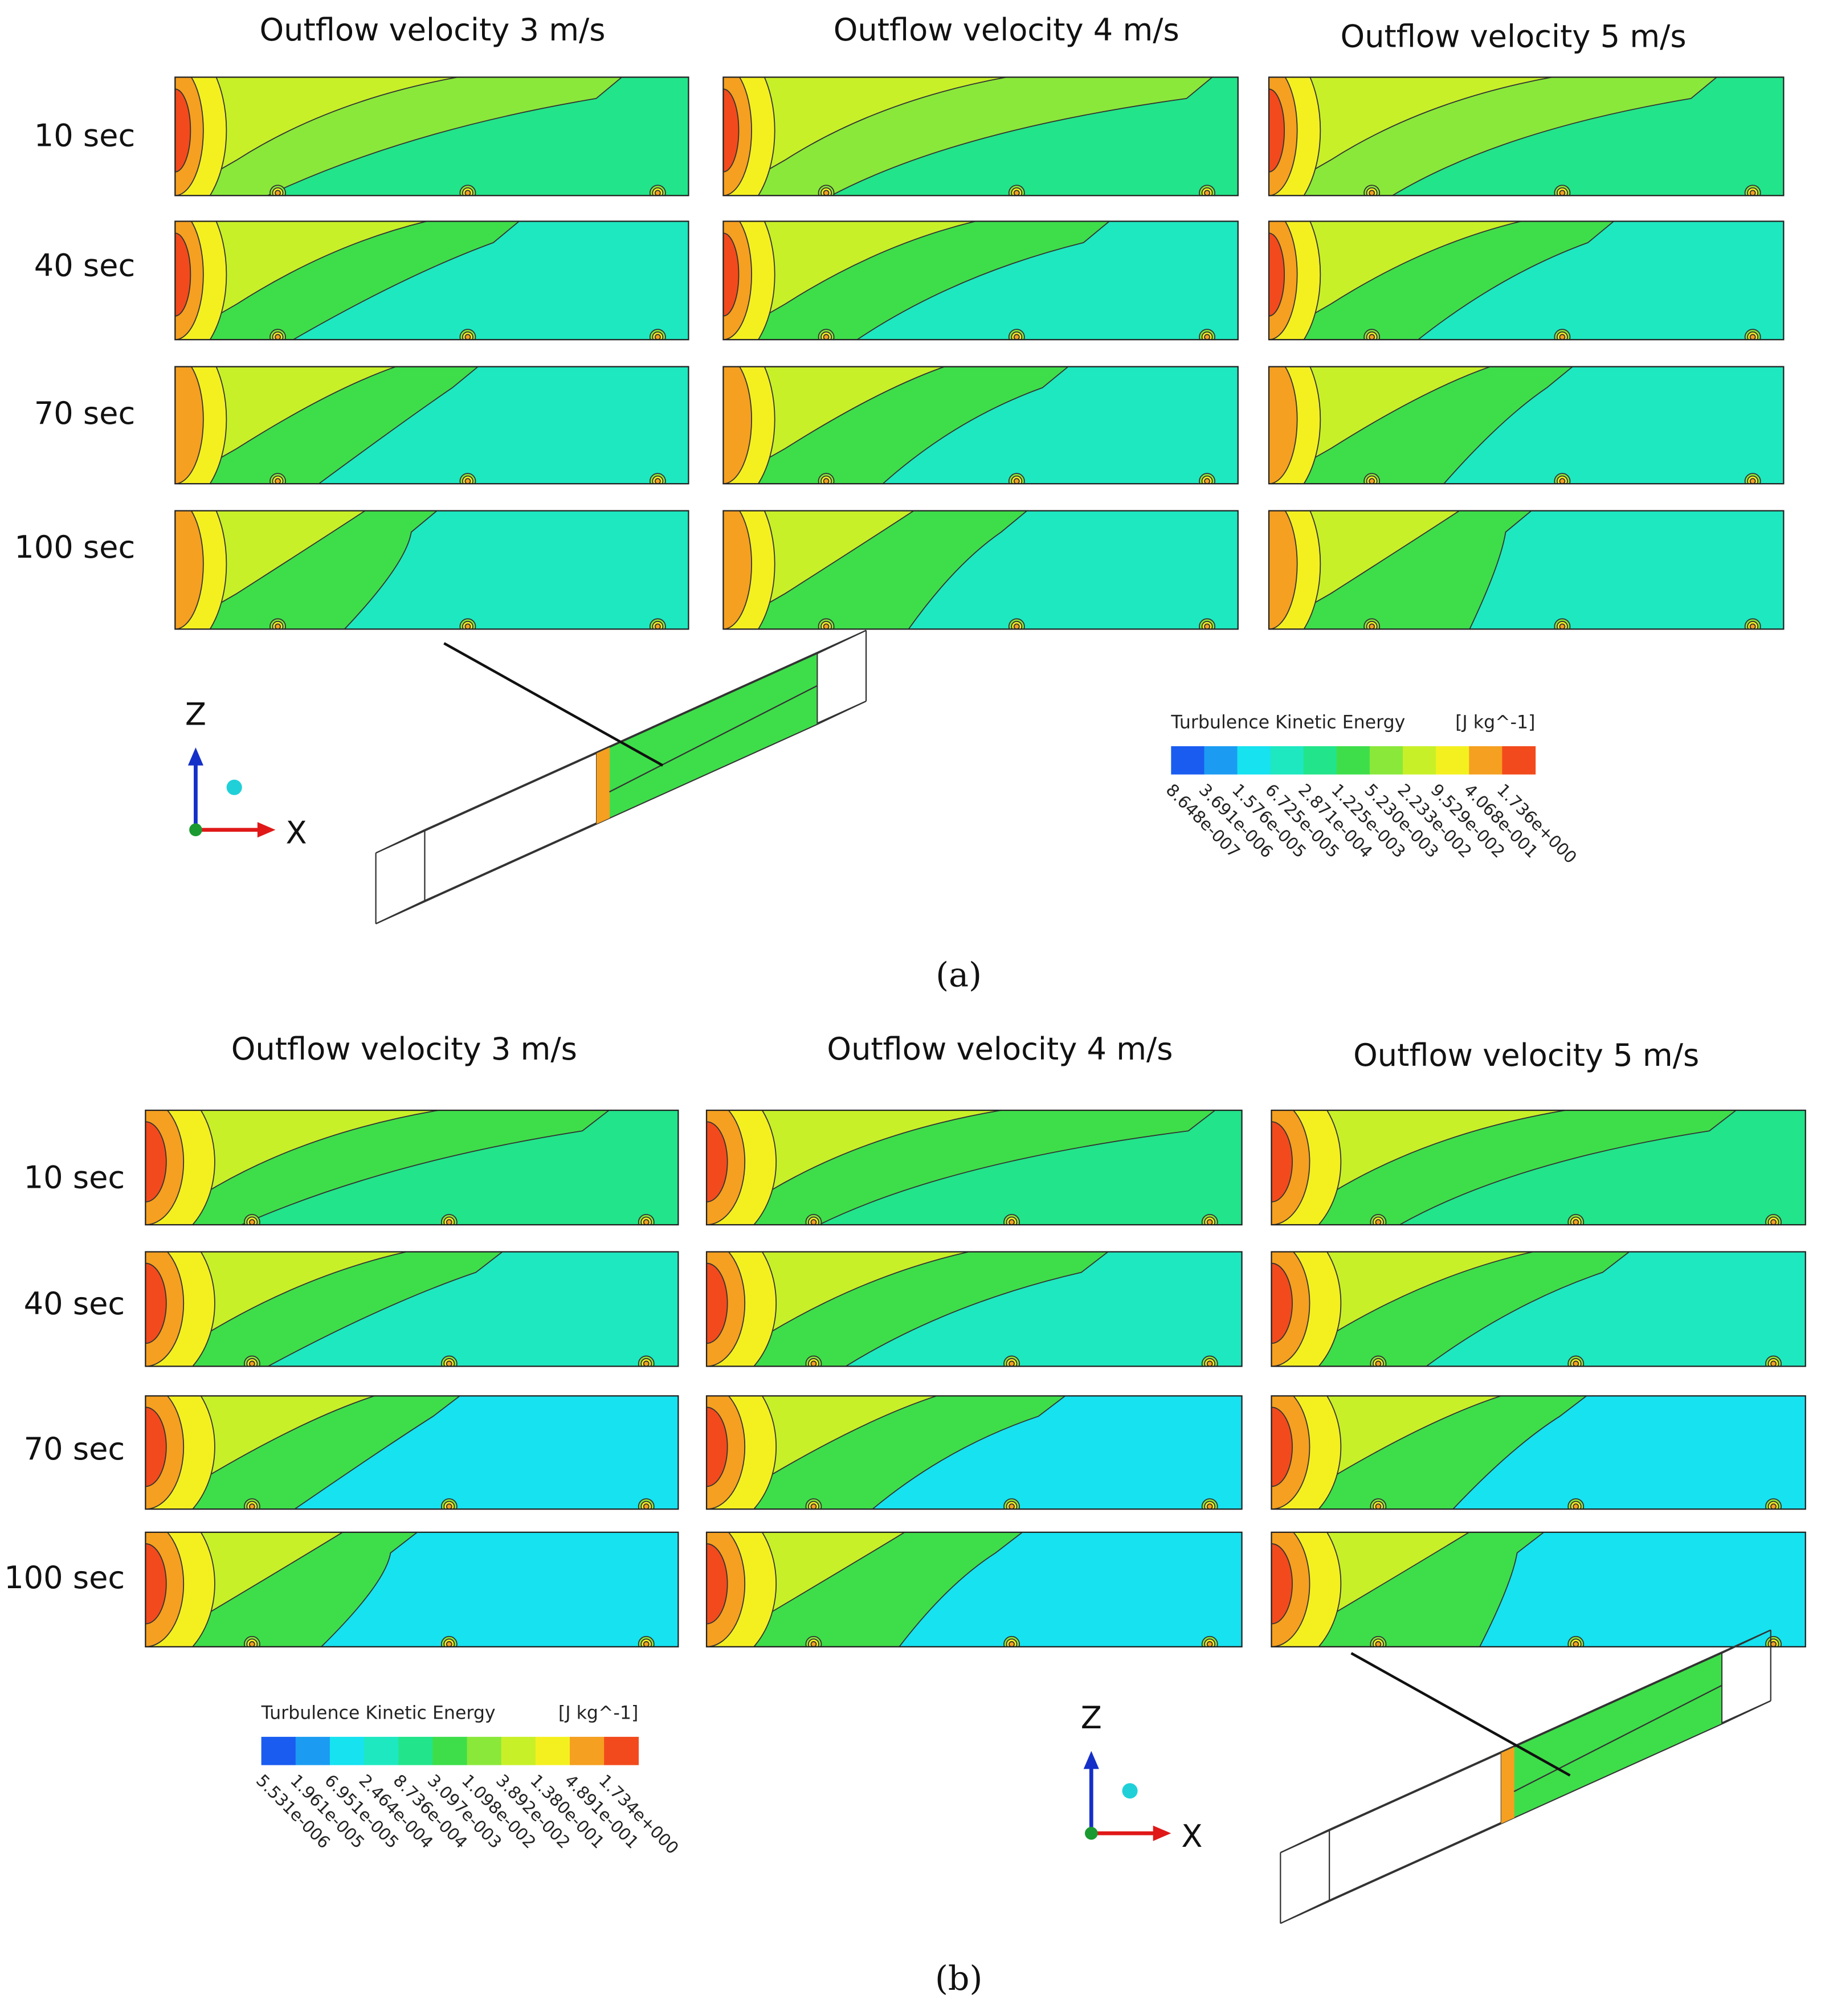  I want to click on z-label: Z, so click(1092, 1718).